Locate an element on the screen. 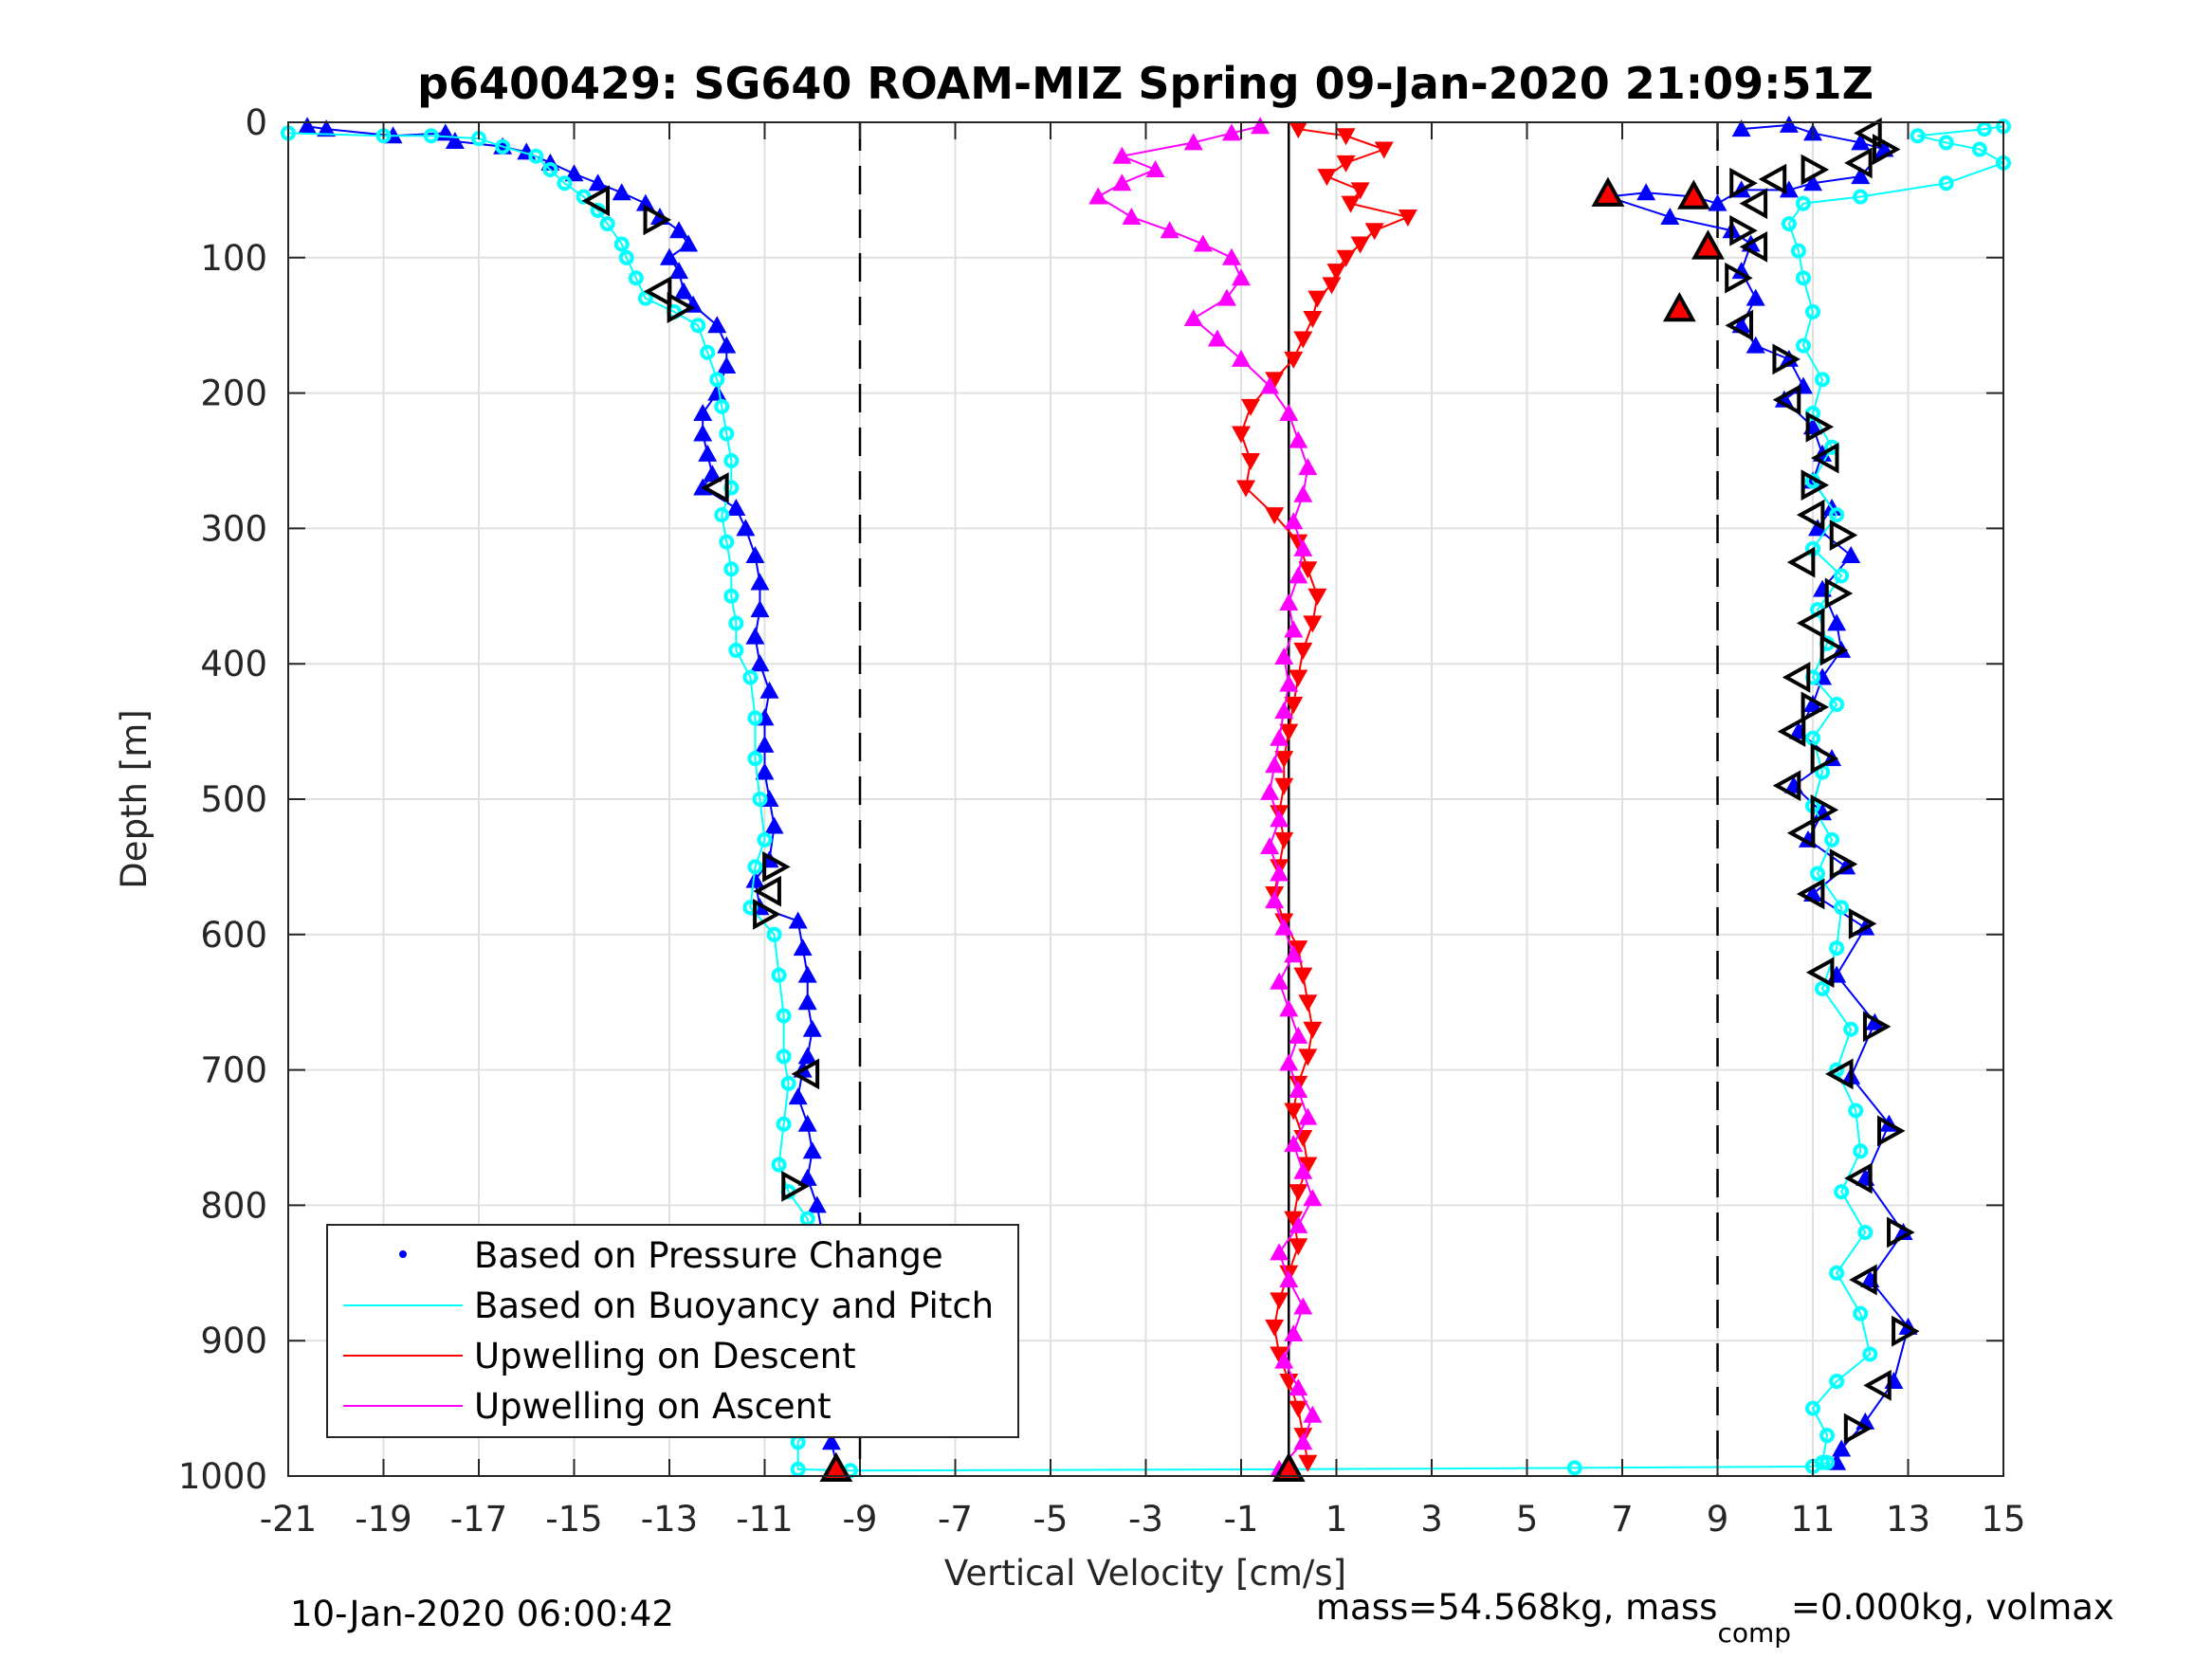 The height and width of the screenshot is (1659, 2212). x-tick-label: -3 is located at coordinates (1145, 1519).